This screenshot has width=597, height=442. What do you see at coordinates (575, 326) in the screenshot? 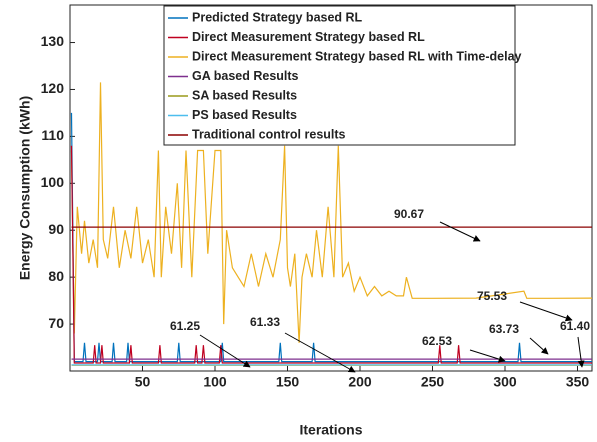
I see `annotation: 61.40` at bounding box center [575, 326].